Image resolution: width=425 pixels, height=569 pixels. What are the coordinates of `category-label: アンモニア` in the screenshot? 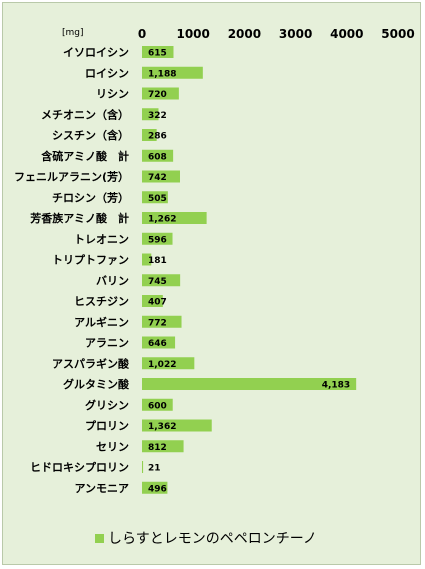 It's located at (101, 488).